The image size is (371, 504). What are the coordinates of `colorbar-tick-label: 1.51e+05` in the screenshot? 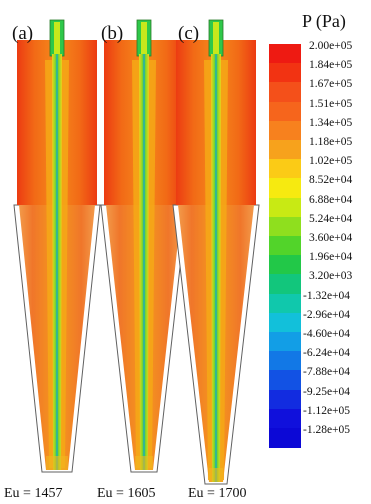 It's located at (331, 103).